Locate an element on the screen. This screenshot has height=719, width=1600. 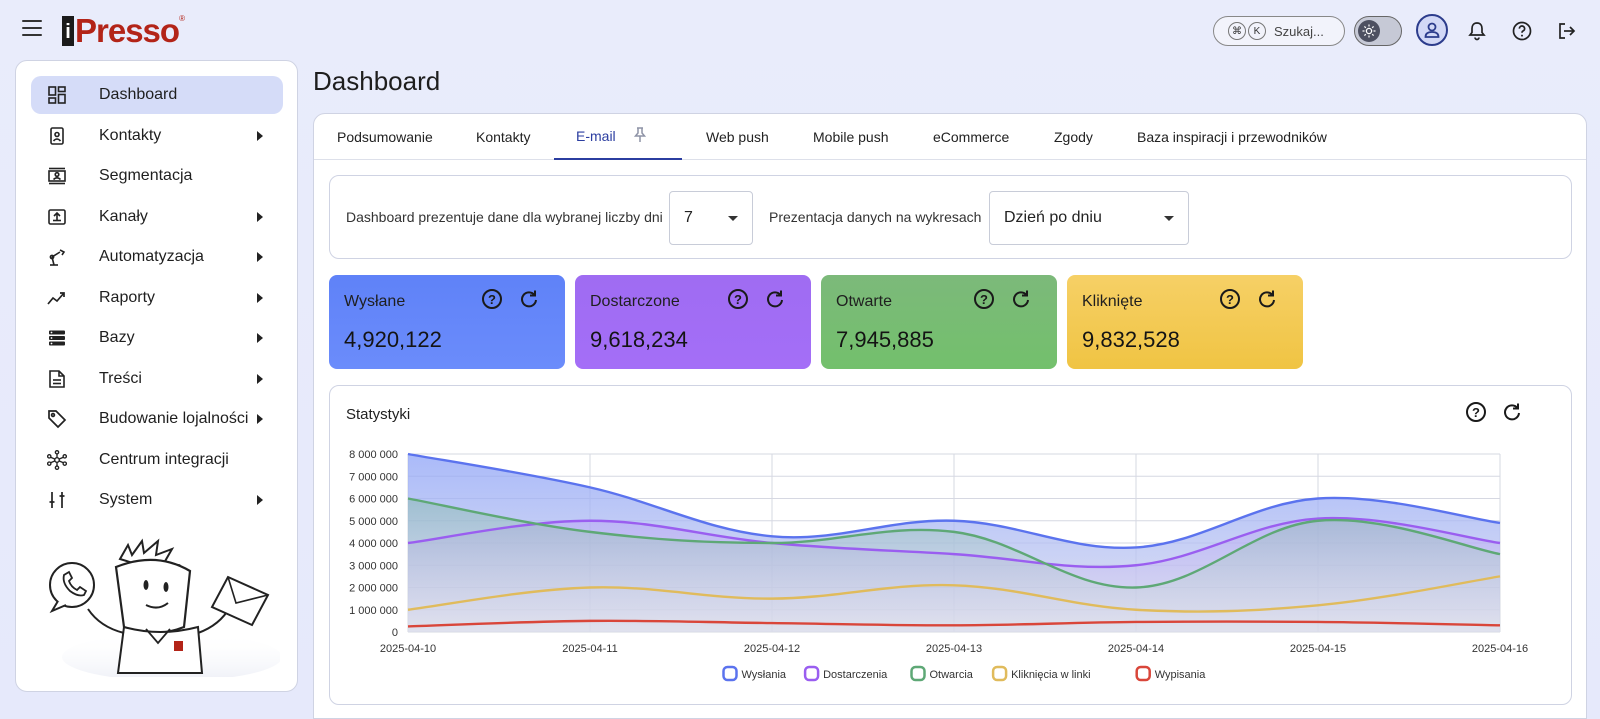
series-line-wypisania is located at coordinates (954, 623).